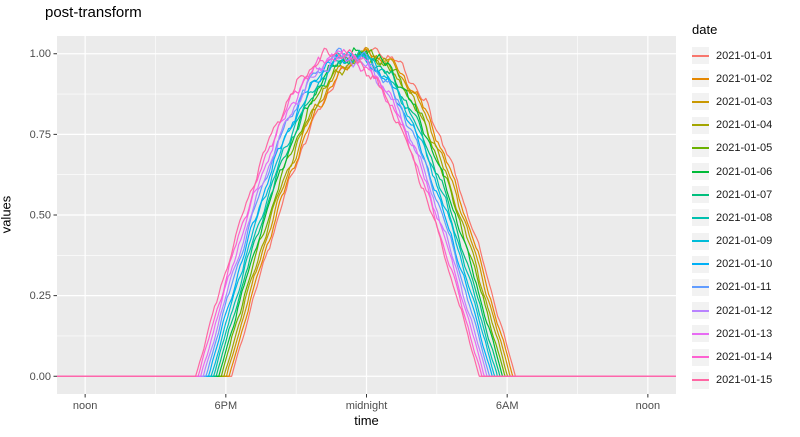  I want to click on legend-item: 2021-01-03, so click(732, 101).